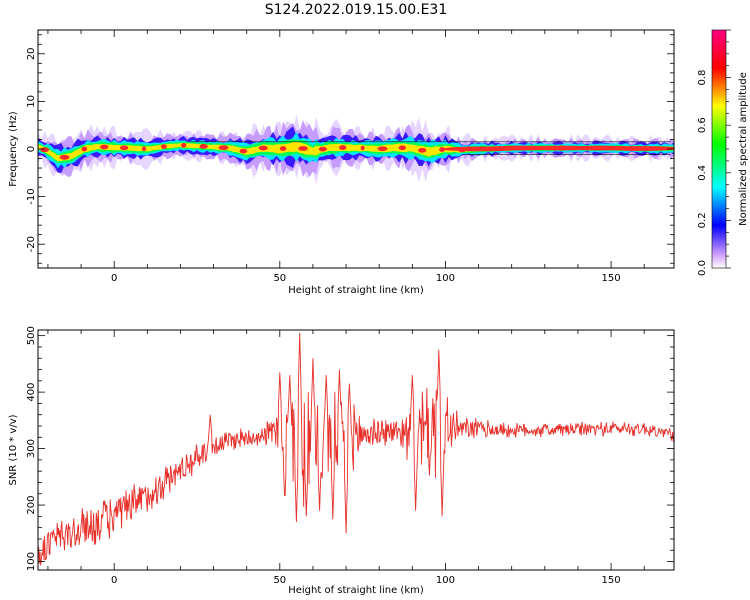  What do you see at coordinates (702, 173) in the screenshot?
I see `colorbar-tick-label: 0.4` at bounding box center [702, 173].